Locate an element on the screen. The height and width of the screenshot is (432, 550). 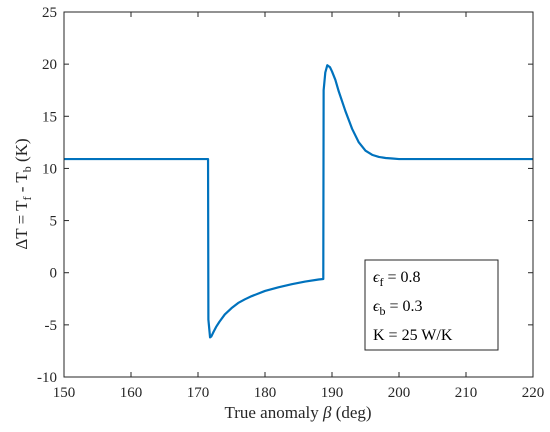
x-tick-label: 200 is located at coordinates (399, 393).